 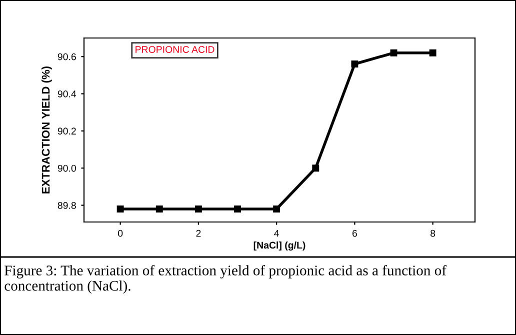 What do you see at coordinates (280, 246) in the screenshot?
I see `x-axis-title: [NaCl] (g/L)` at bounding box center [280, 246].